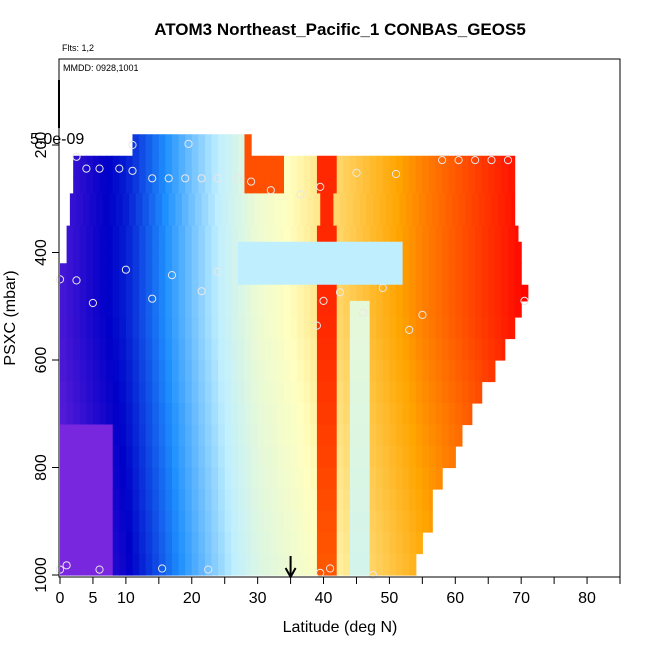  I want to click on y-tick-label: 400, so click(41, 252).